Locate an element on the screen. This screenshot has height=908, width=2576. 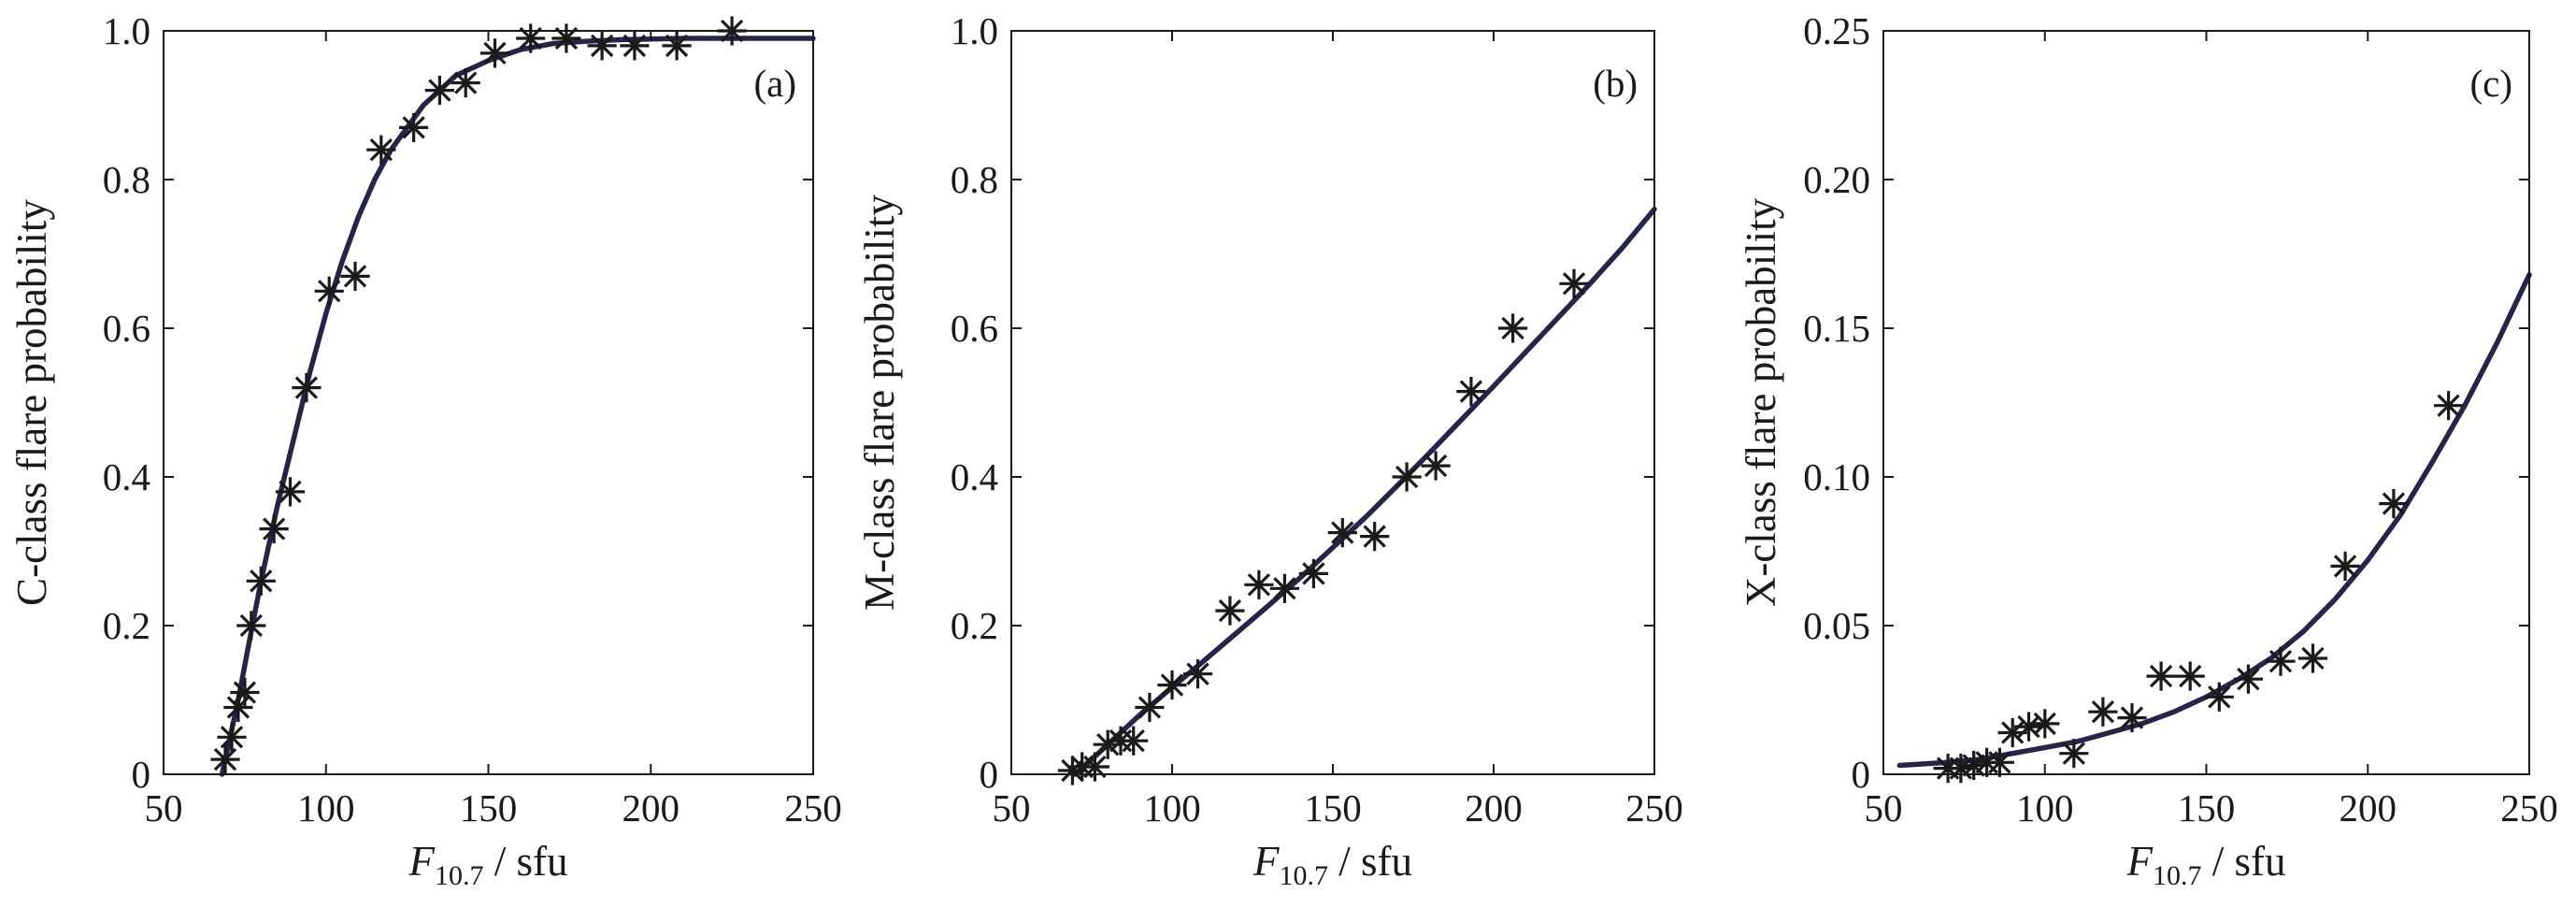
y-tick-label: 0.6 is located at coordinates (974, 328).